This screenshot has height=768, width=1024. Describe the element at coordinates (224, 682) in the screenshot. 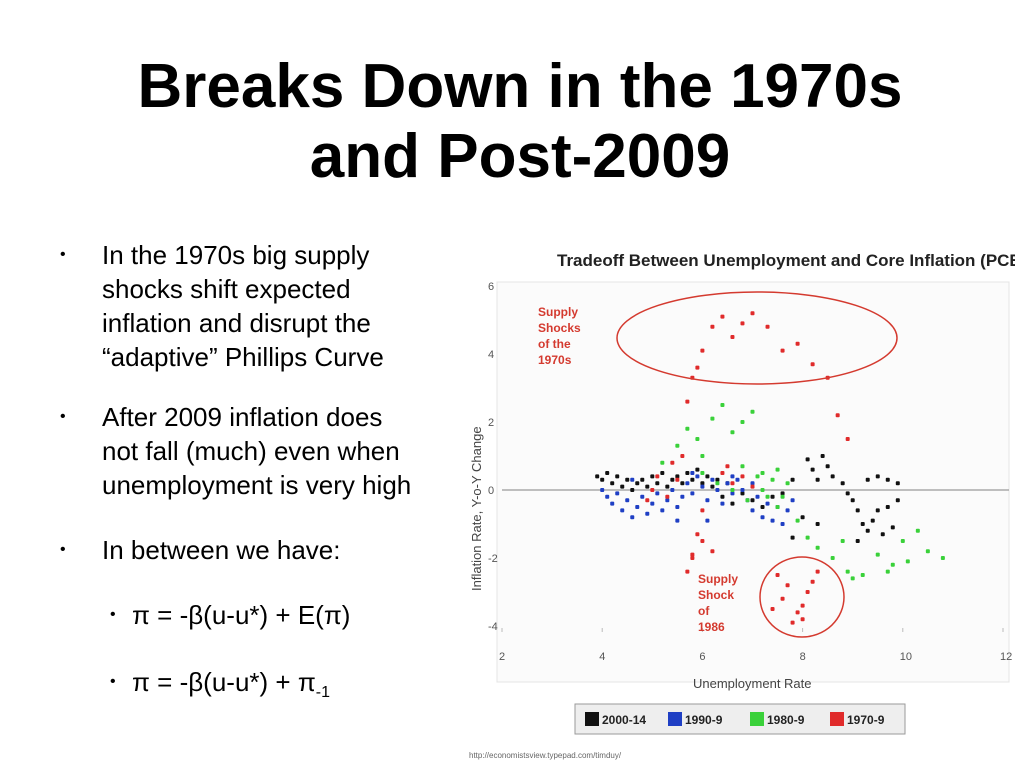

I see `formula-text: π = -β(u-u*) + π` at that location.